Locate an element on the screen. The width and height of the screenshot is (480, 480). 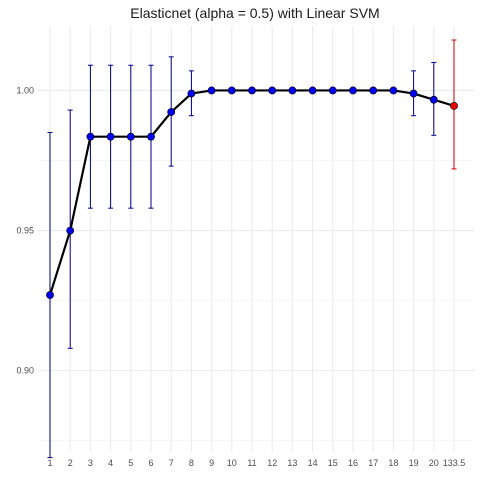
x-tick-label: 18 is located at coordinates (393, 463).